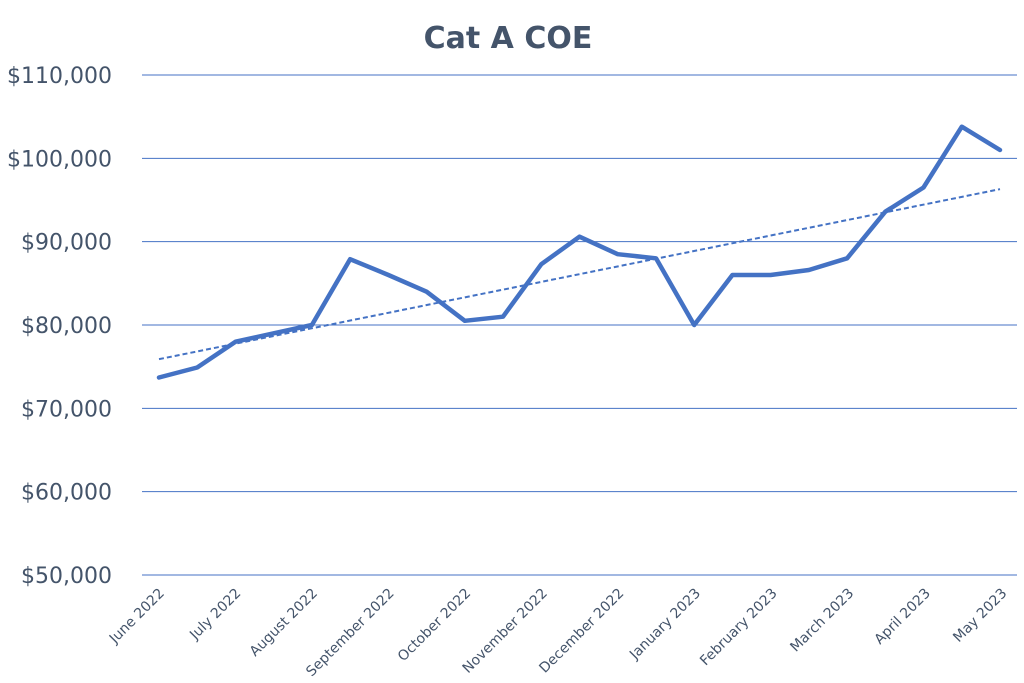 The height and width of the screenshot is (683, 1024). What do you see at coordinates (822, 621) in the screenshot?
I see `x-tick-label: March 2023` at bounding box center [822, 621].